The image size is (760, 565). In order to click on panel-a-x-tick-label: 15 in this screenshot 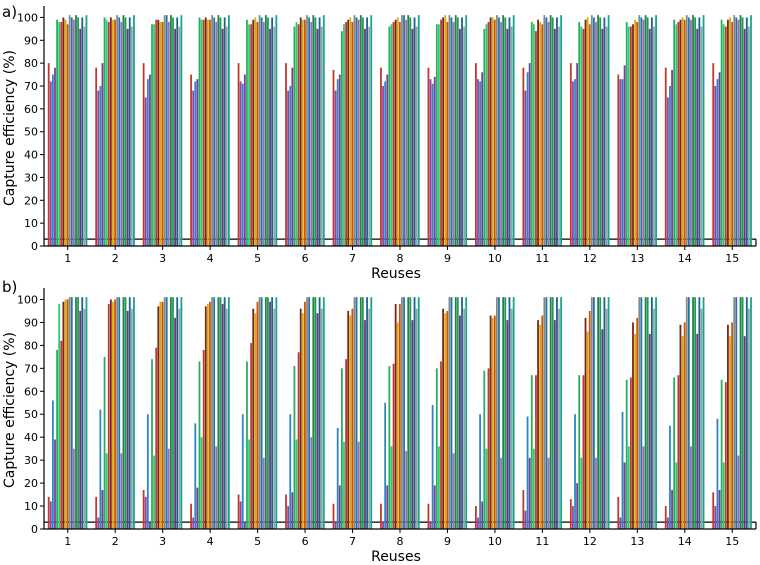, I will do `click(732, 258)`.